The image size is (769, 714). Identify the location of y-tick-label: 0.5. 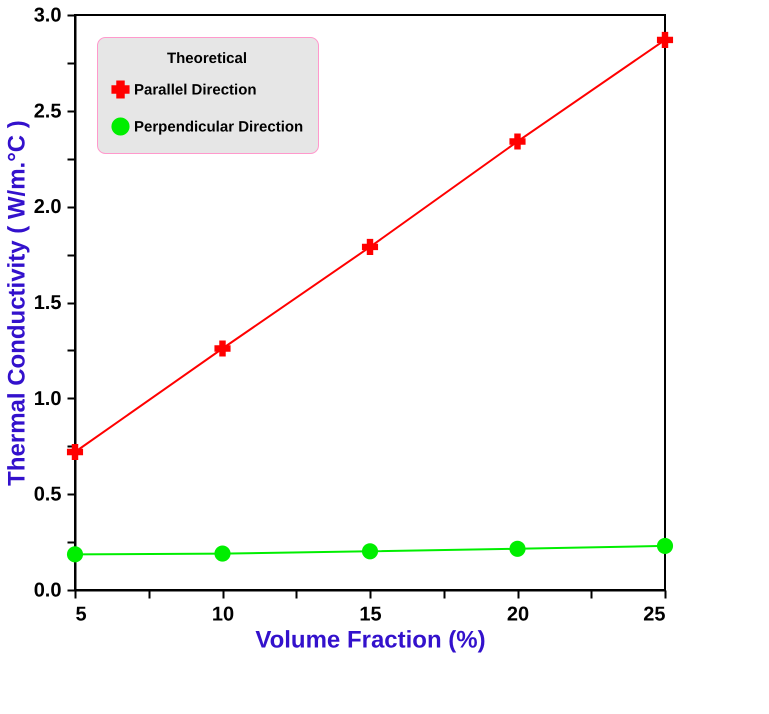
(48, 495).